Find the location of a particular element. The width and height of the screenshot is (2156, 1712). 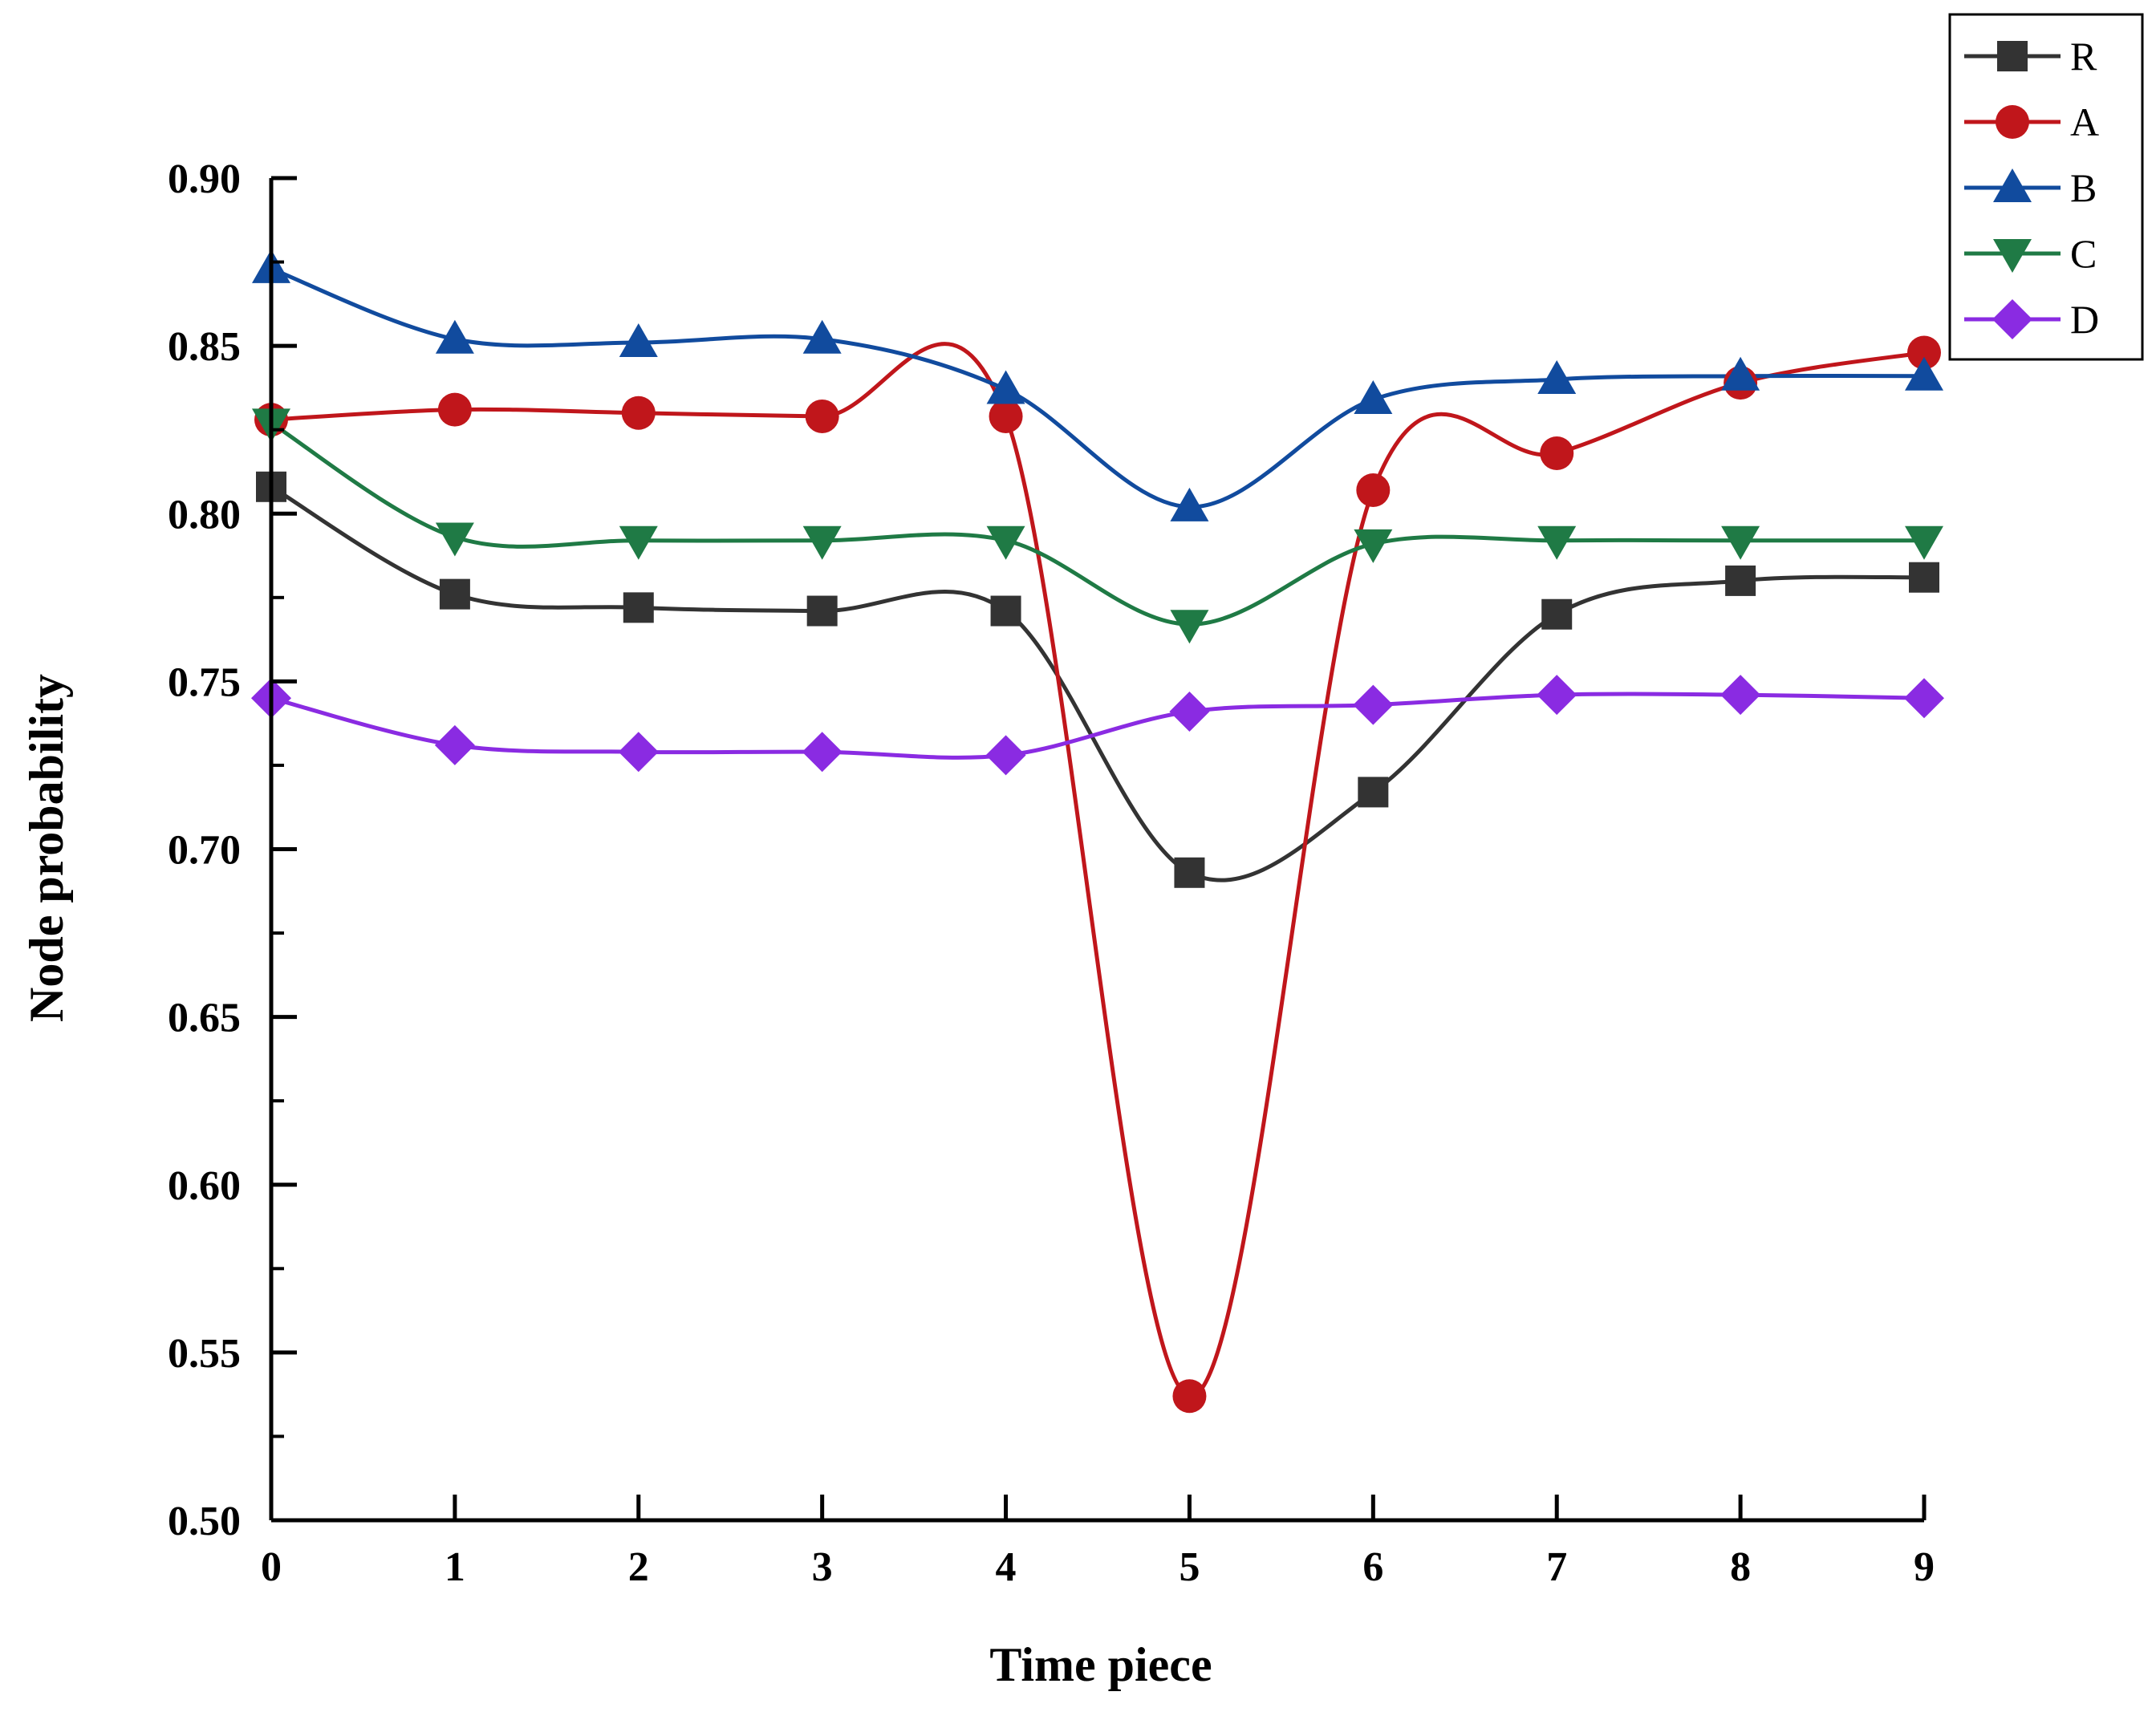

series-line-b is located at coordinates (1097, 387).